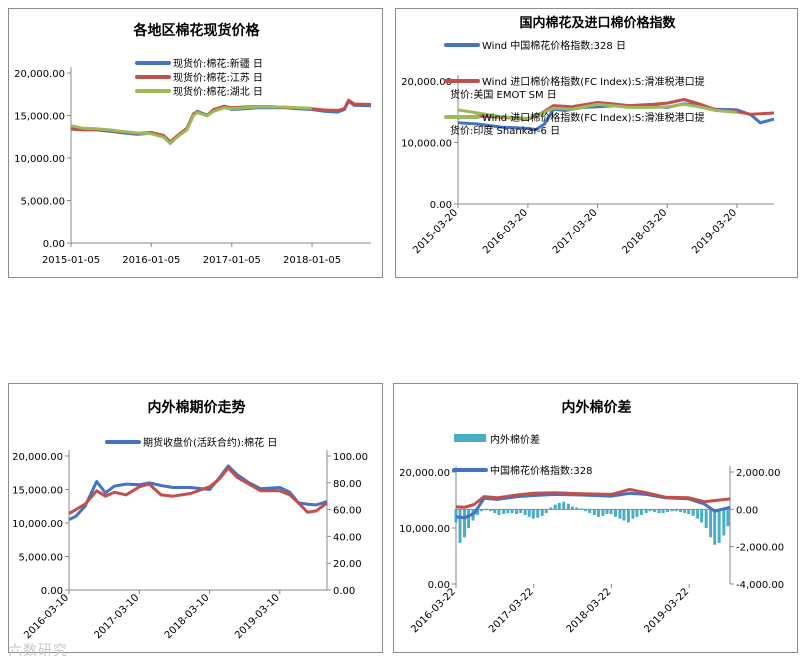 The width and height of the screenshot is (807, 665). I want to click on legend-label: 期货收盘价(活跃合约):棉花 日, so click(210, 442).